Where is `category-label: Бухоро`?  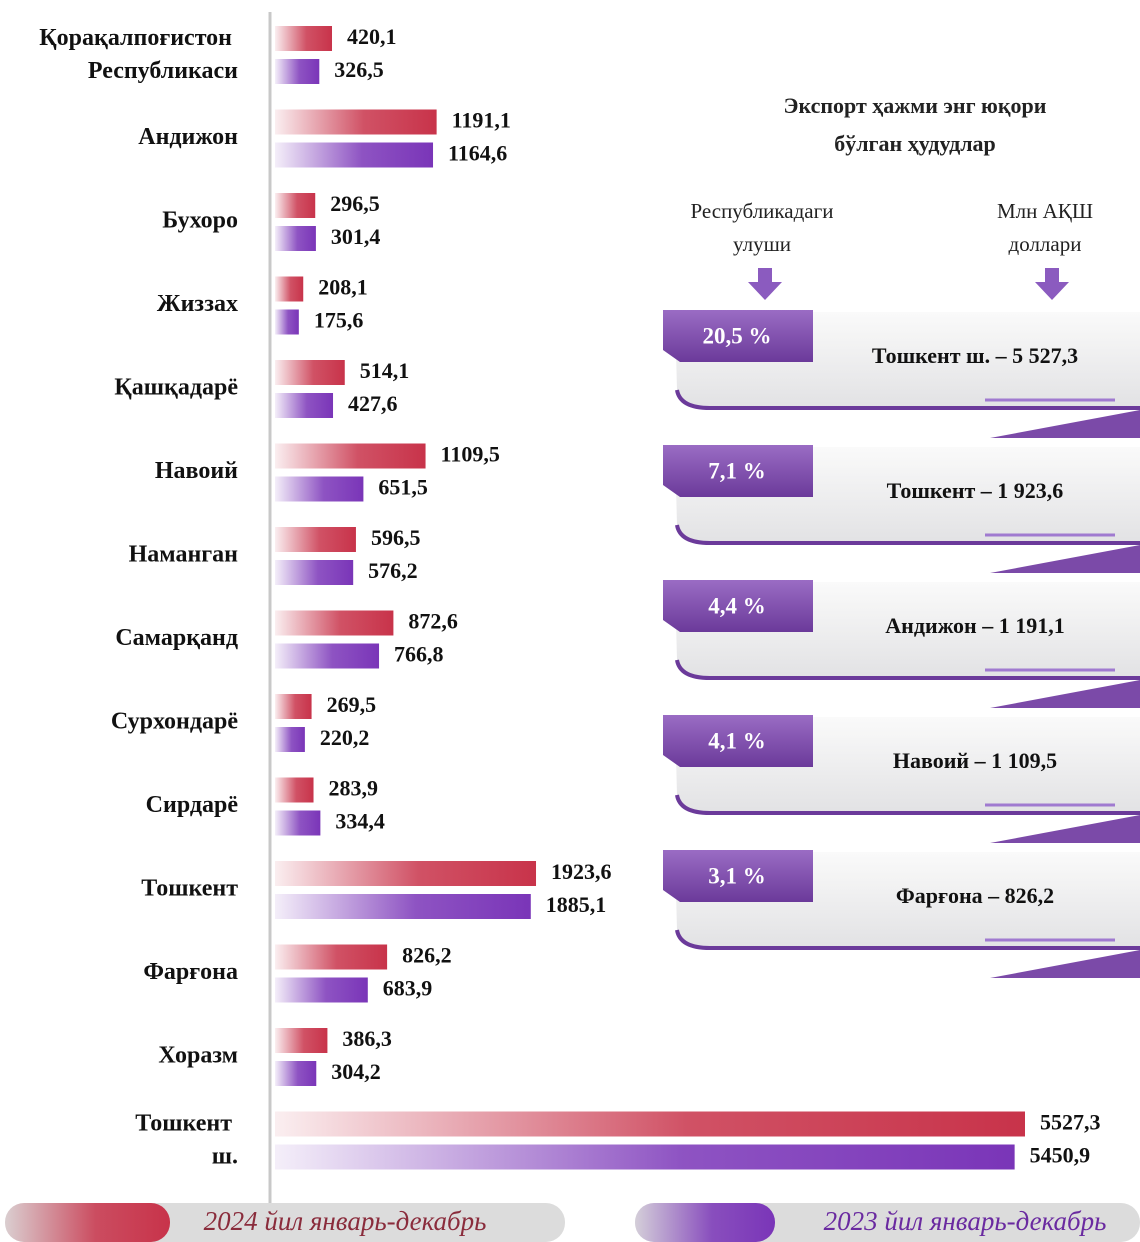
category-label: Бухоро is located at coordinates (200, 221).